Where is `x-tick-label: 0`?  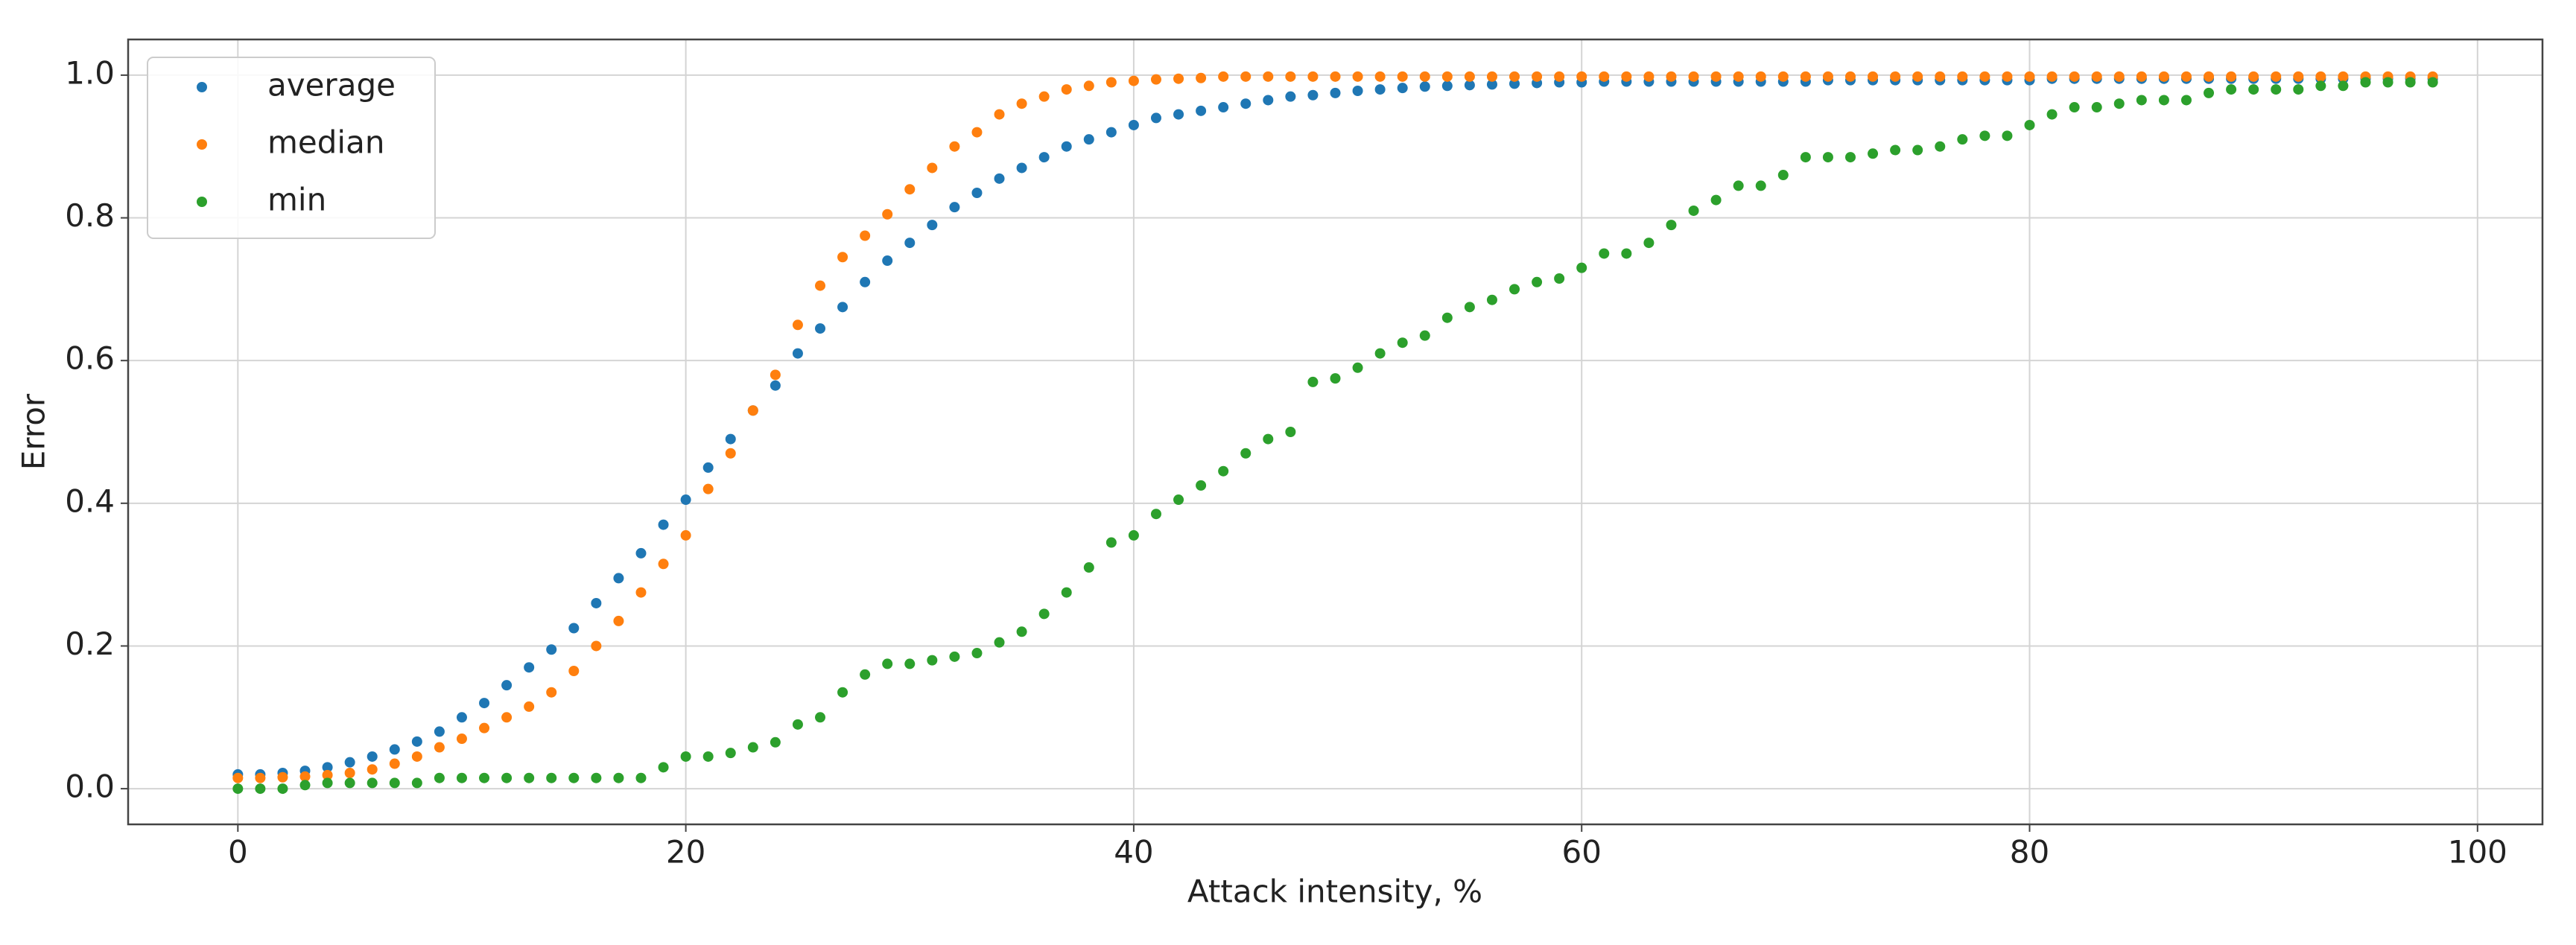 x-tick-label: 0 is located at coordinates (238, 852).